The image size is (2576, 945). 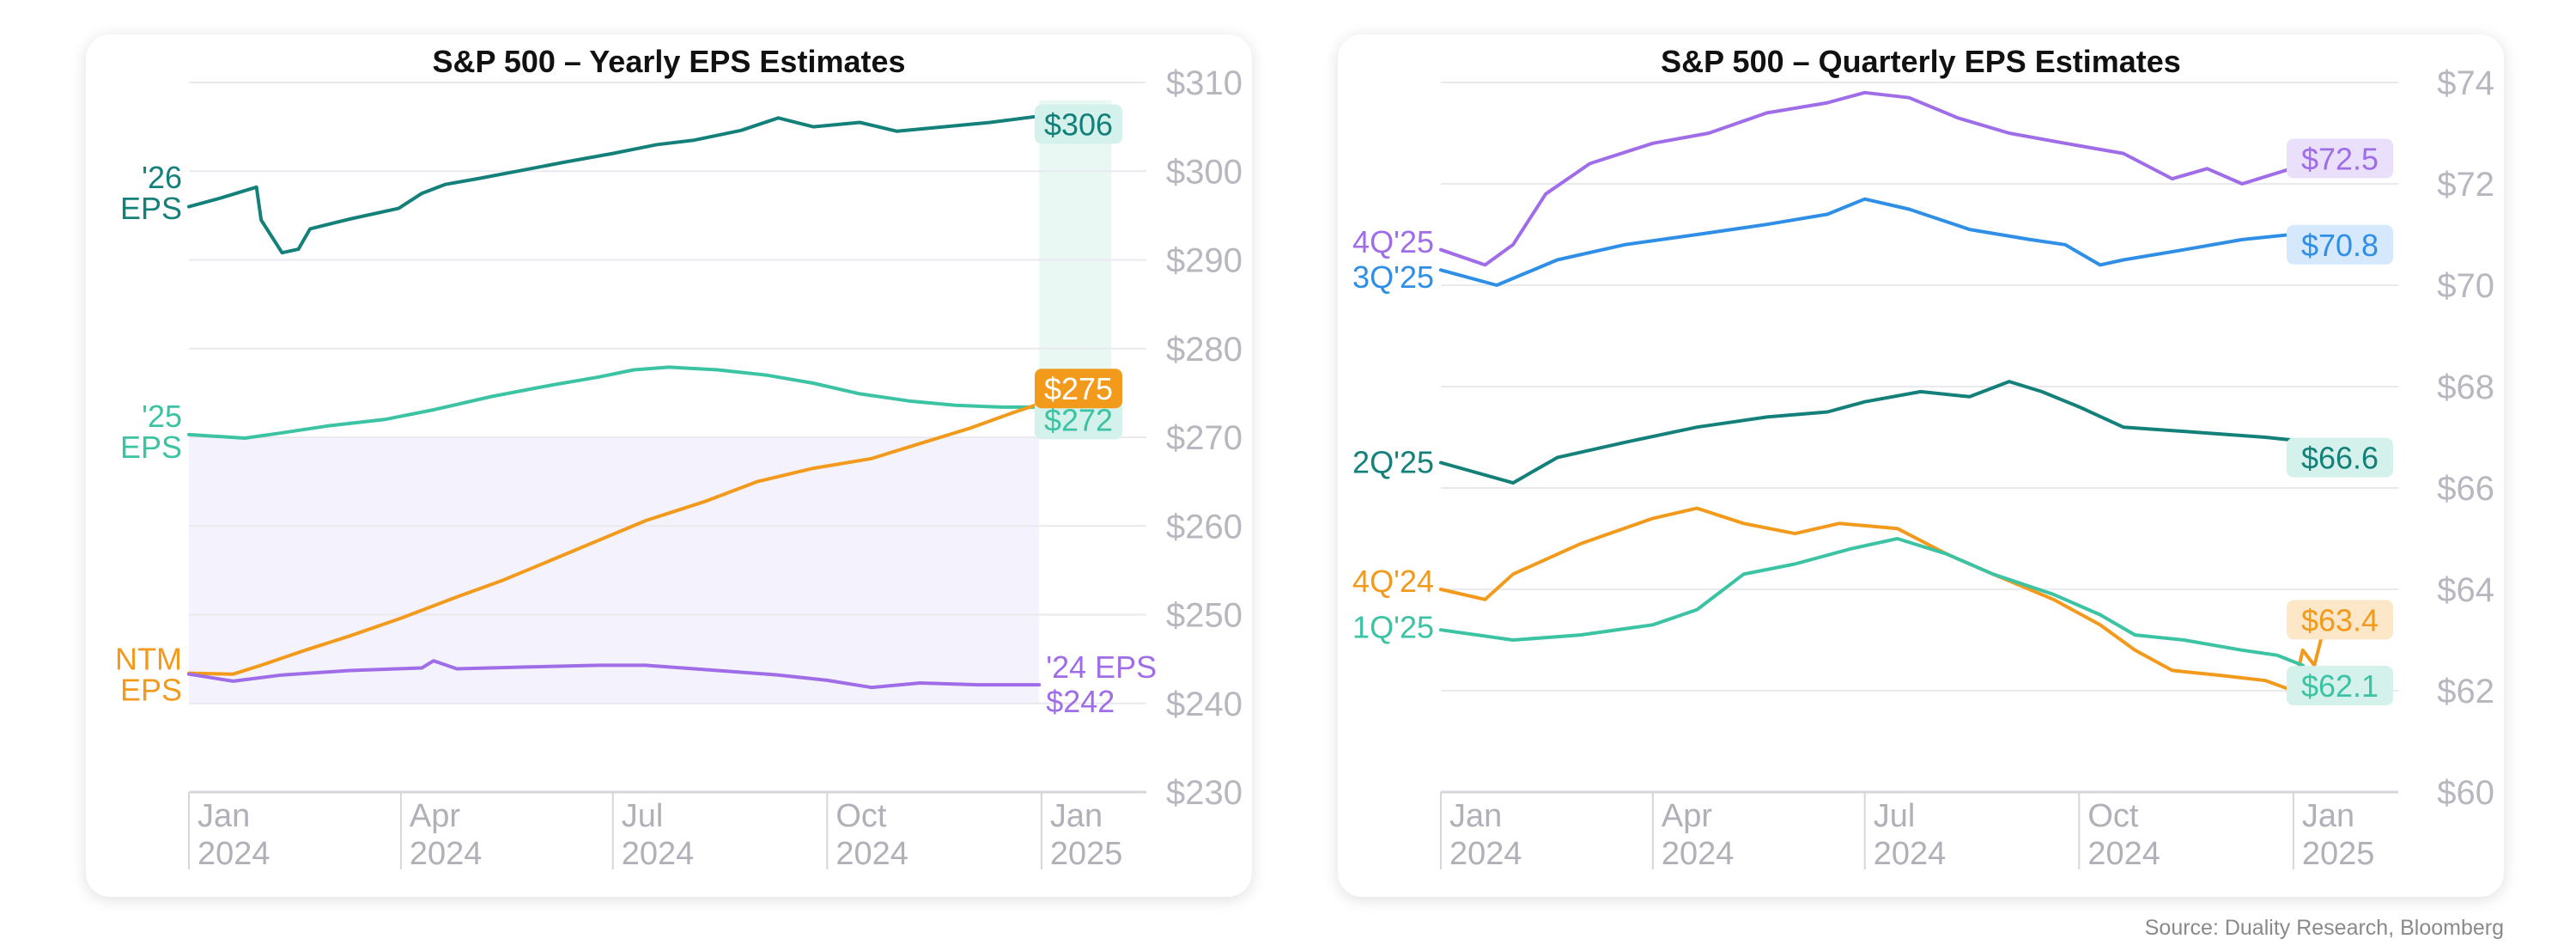 I want to click on chart1-y-tick-label: $270, so click(x=1204, y=438).